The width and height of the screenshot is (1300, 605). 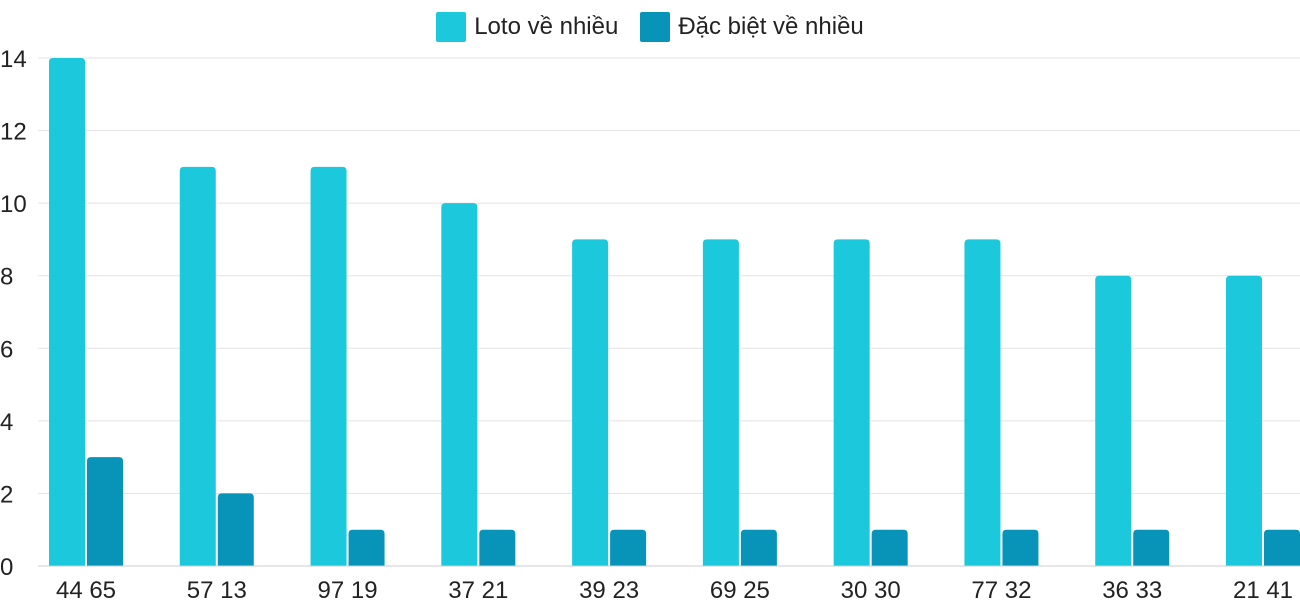 What do you see at coordinates (771, 26) in the screenshot?
I see `legend-label-dac-biet: Đặc biệt về nhiều` at bounding box center [771, 26].